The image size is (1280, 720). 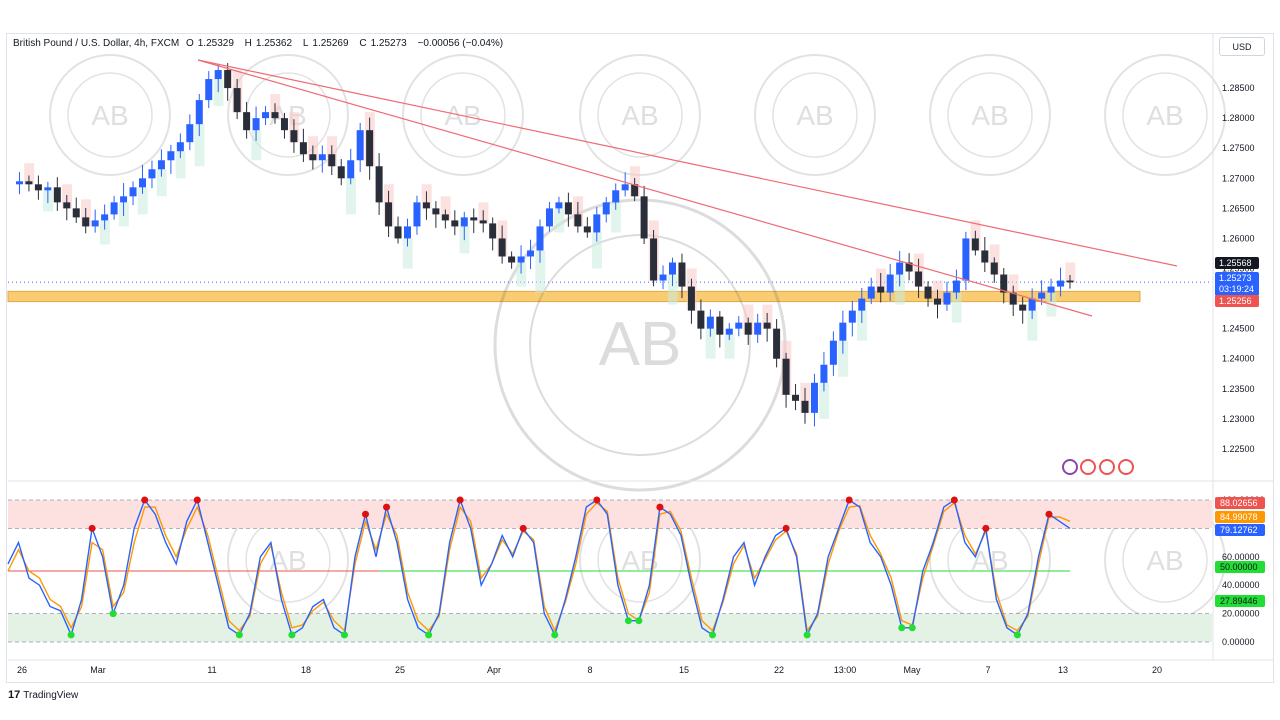 I want to click on time-tick-label: 13:00, so click(x=845, y=670).